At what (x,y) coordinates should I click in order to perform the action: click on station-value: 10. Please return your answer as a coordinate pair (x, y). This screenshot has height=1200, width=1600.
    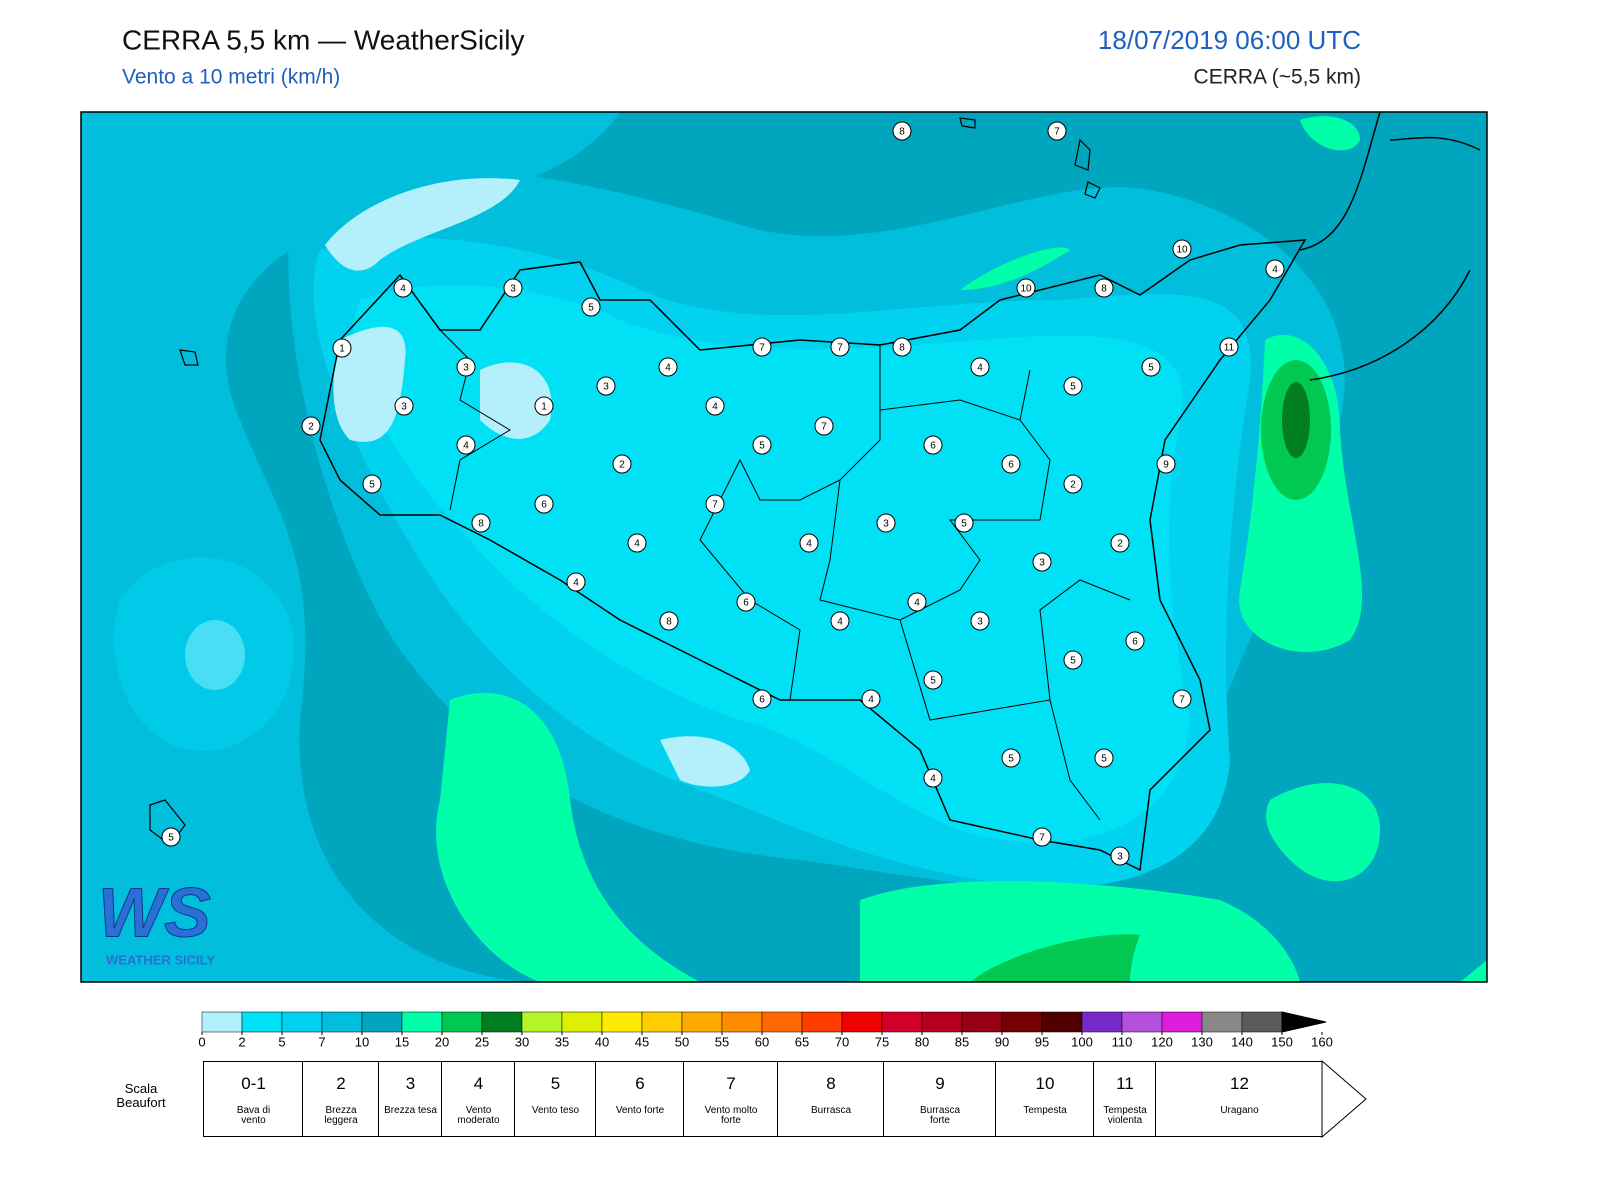
    Looking at the image, I should click on (1182, 250).